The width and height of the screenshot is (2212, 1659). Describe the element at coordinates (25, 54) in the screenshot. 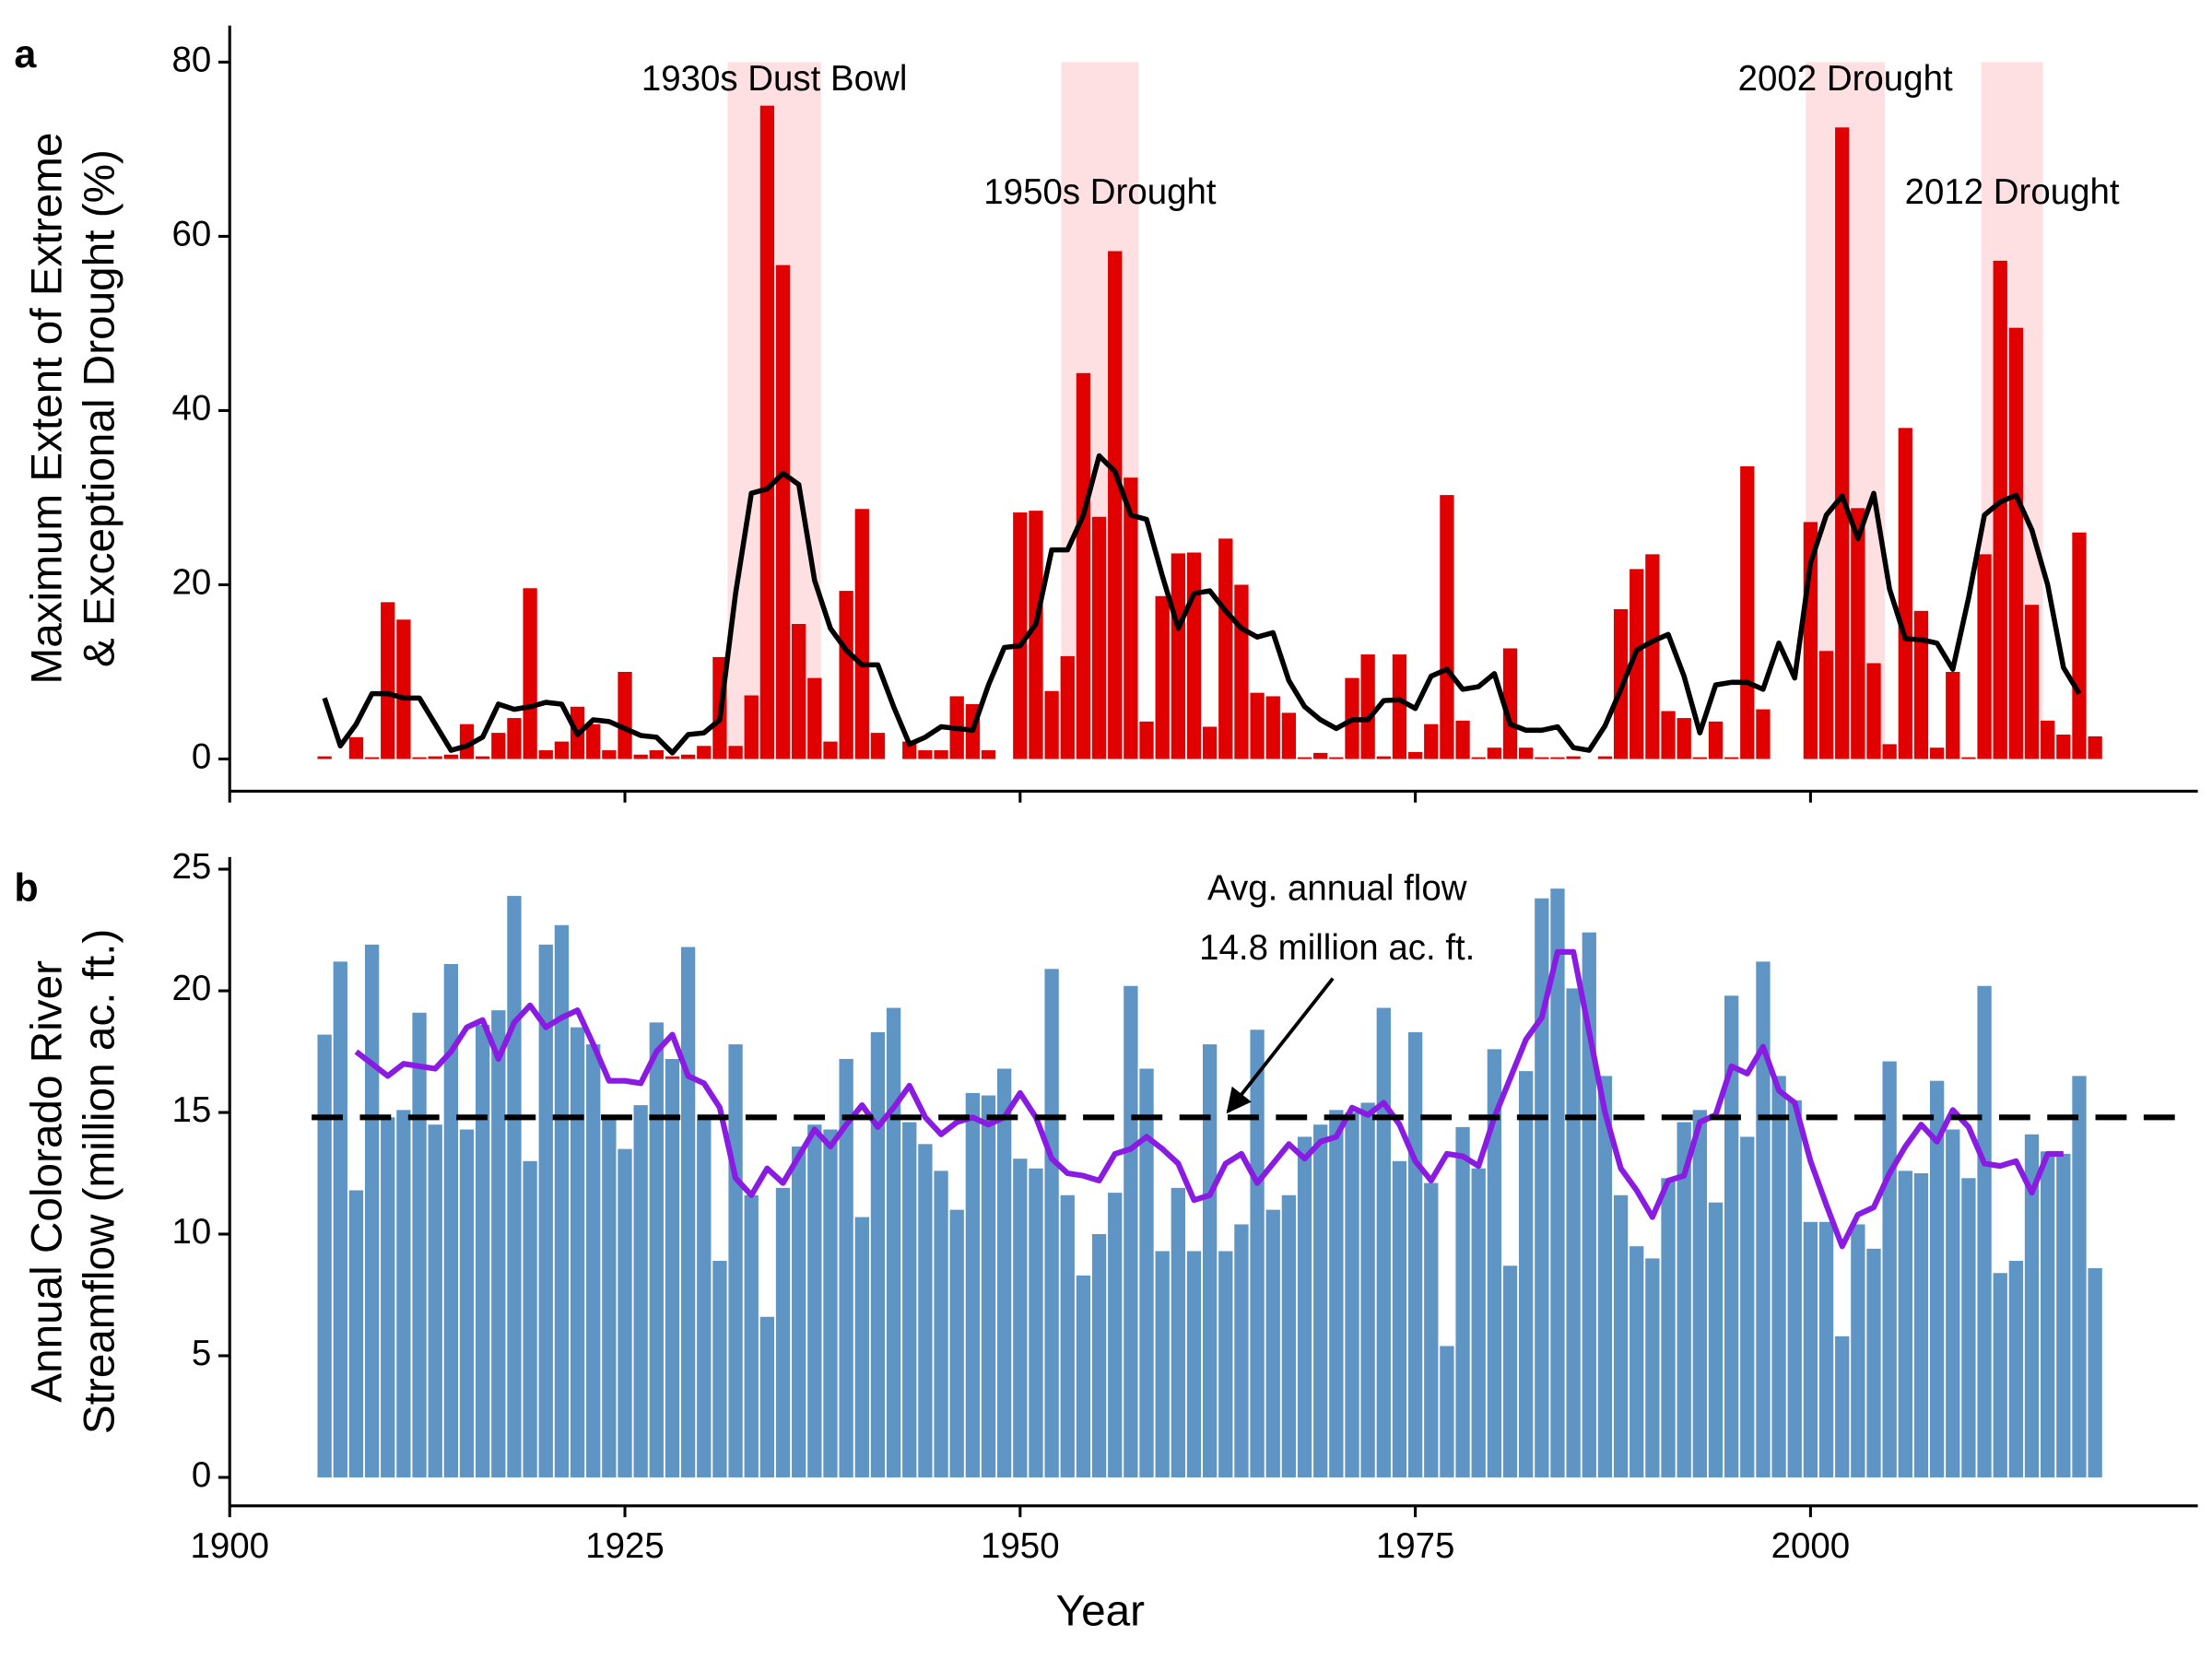

I see `panel-letter: a` at that location.